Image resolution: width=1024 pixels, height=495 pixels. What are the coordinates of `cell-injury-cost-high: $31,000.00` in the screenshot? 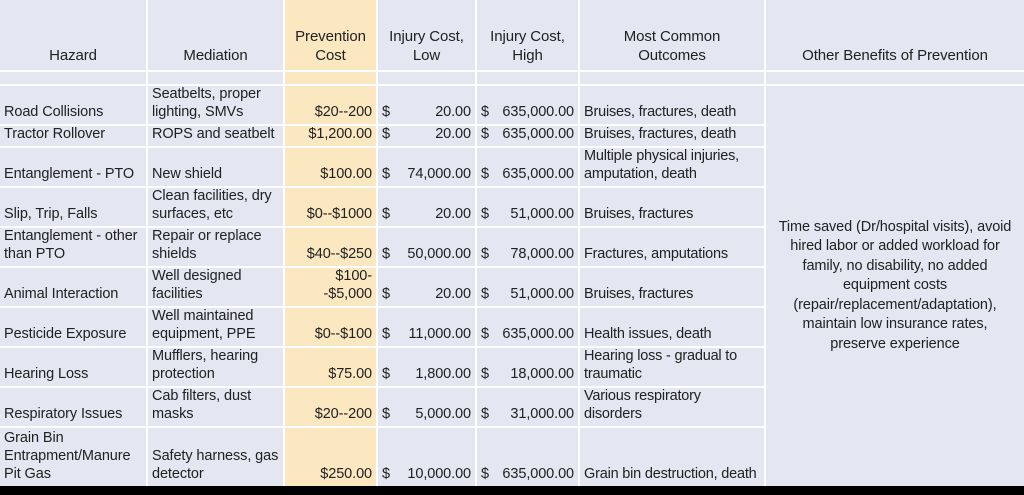 It's located at (527, 407).